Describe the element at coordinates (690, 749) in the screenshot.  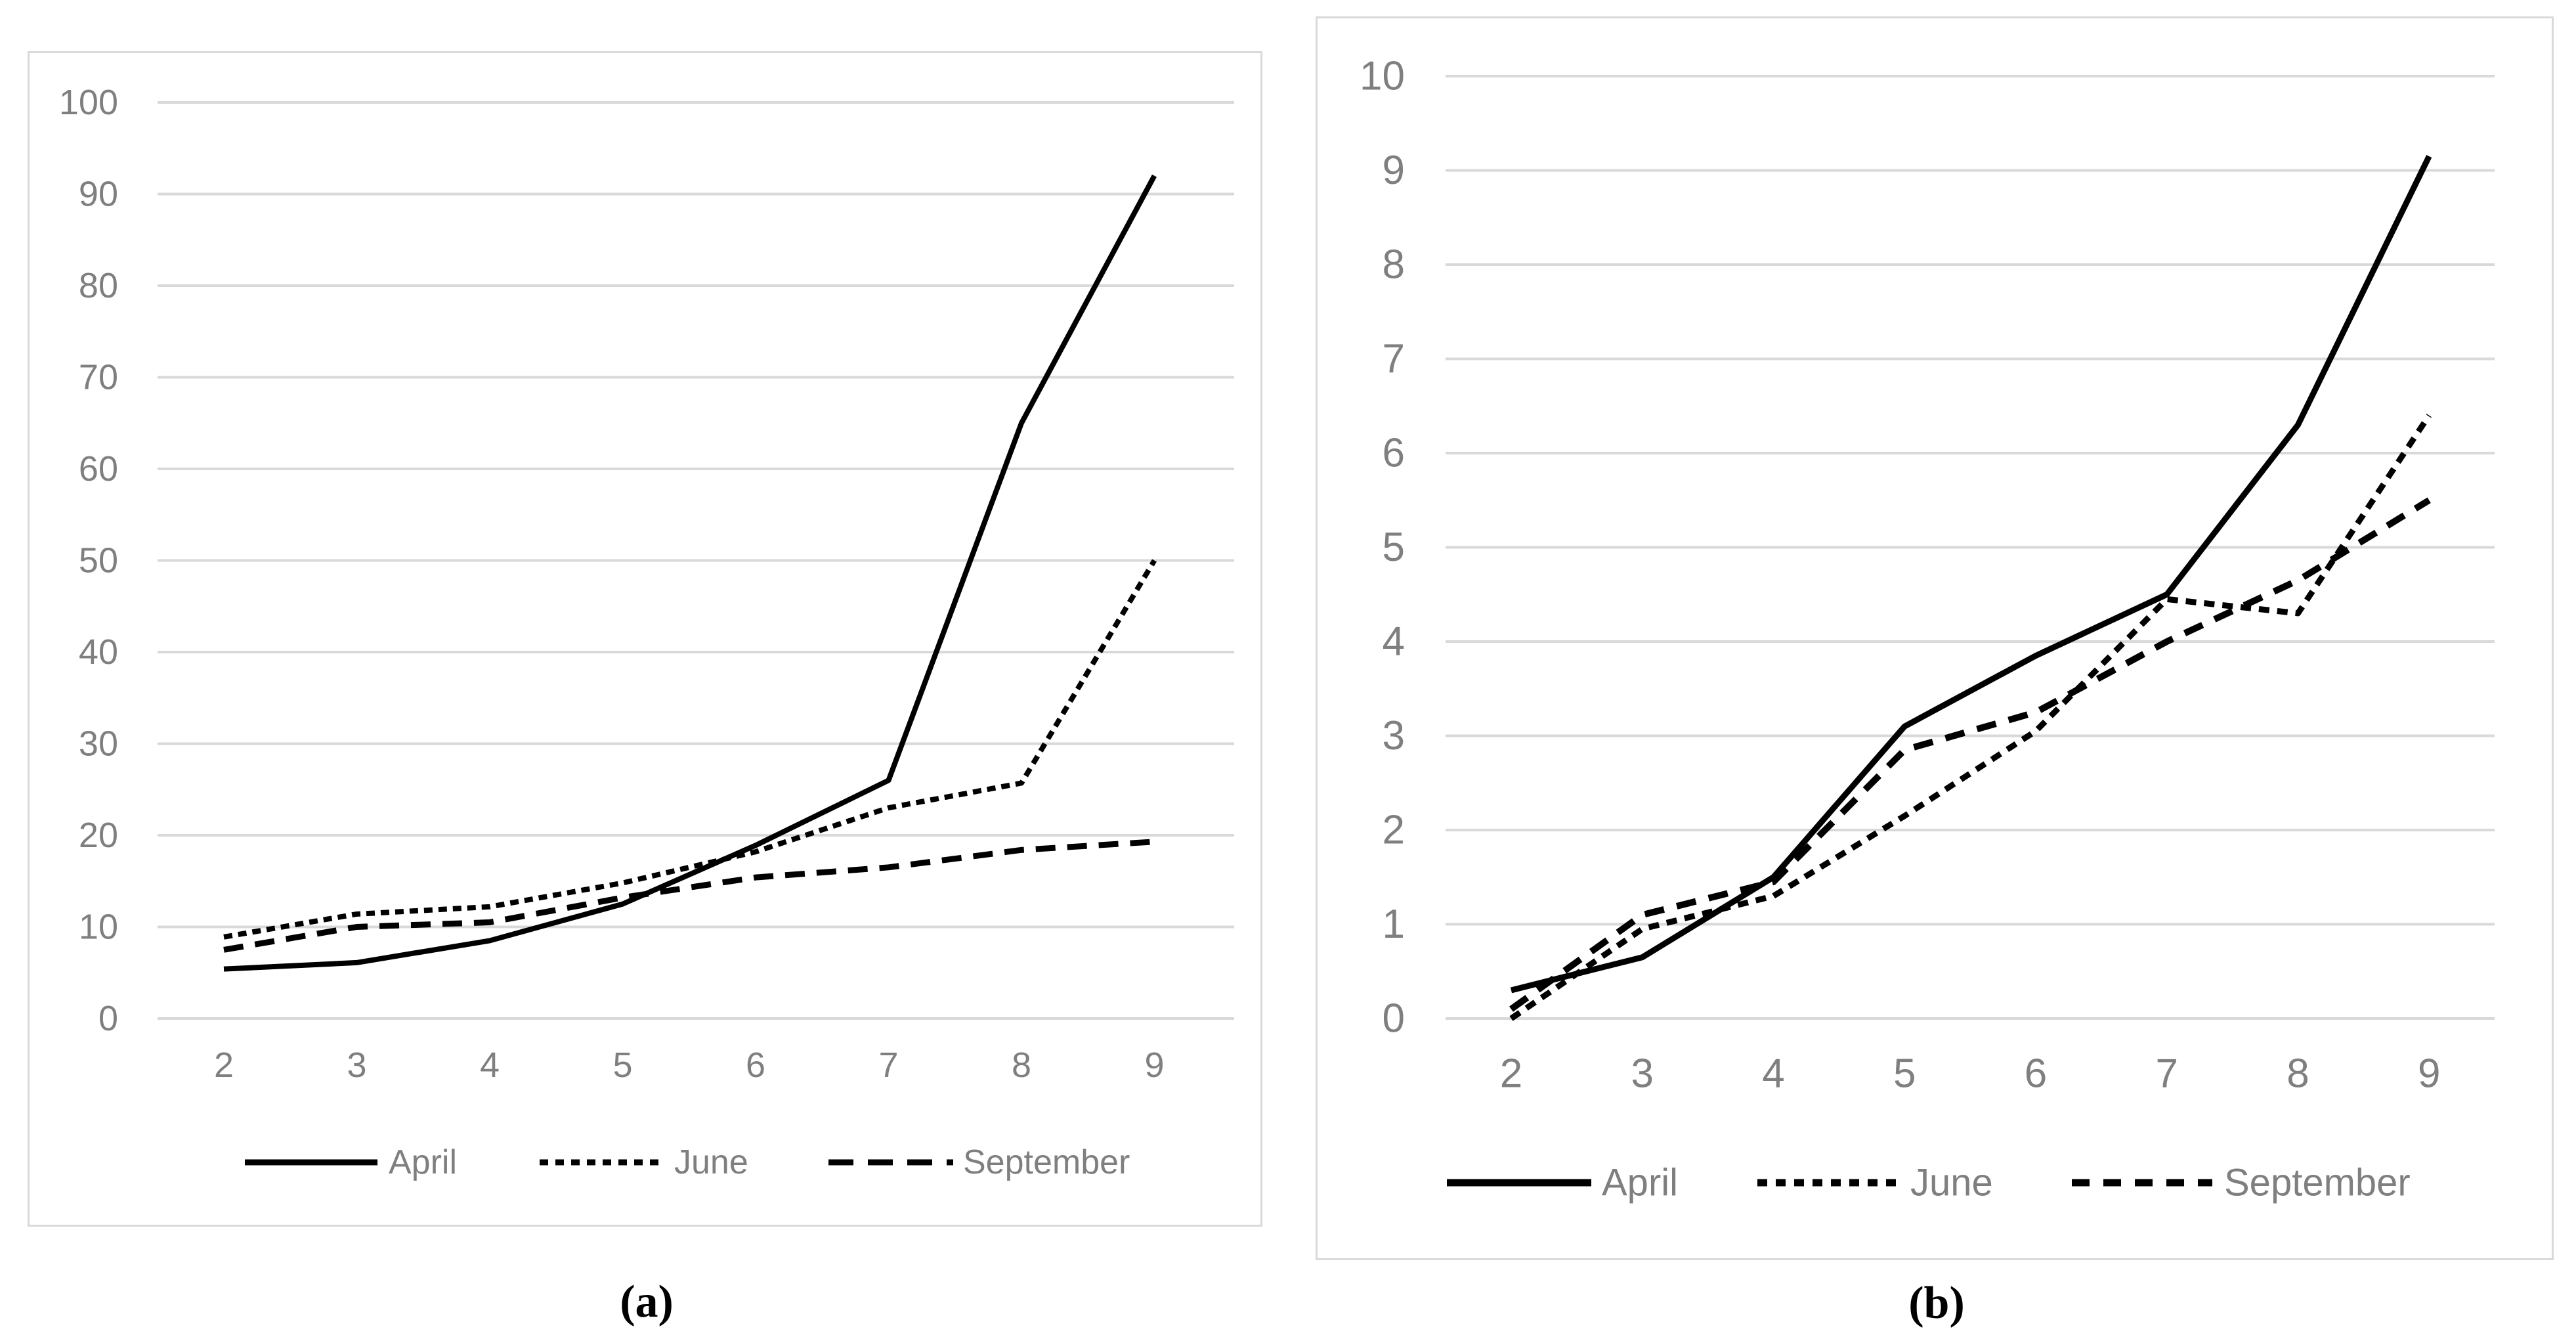
I see `series-line-june` at that location.